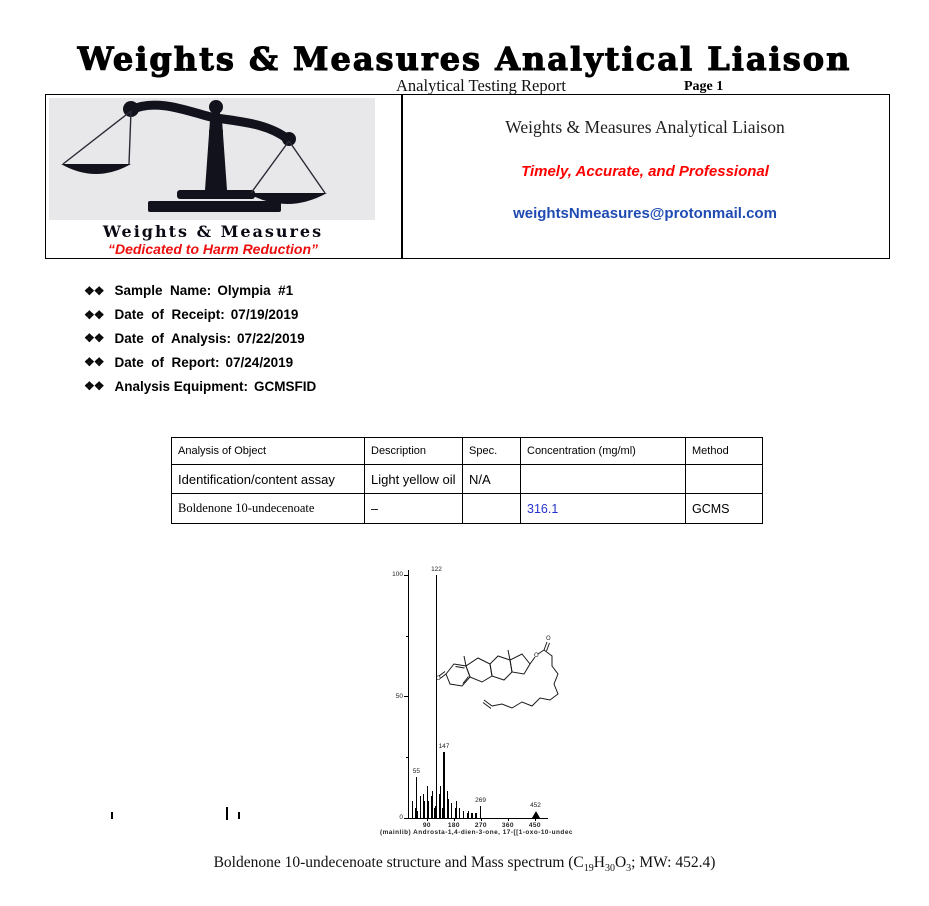 Image resolution: width=929 pixels, height=906 pixels. Describe the element at coordinates (501, 666) in the screenshot. I see `molecular-structure: O O O` at that location.